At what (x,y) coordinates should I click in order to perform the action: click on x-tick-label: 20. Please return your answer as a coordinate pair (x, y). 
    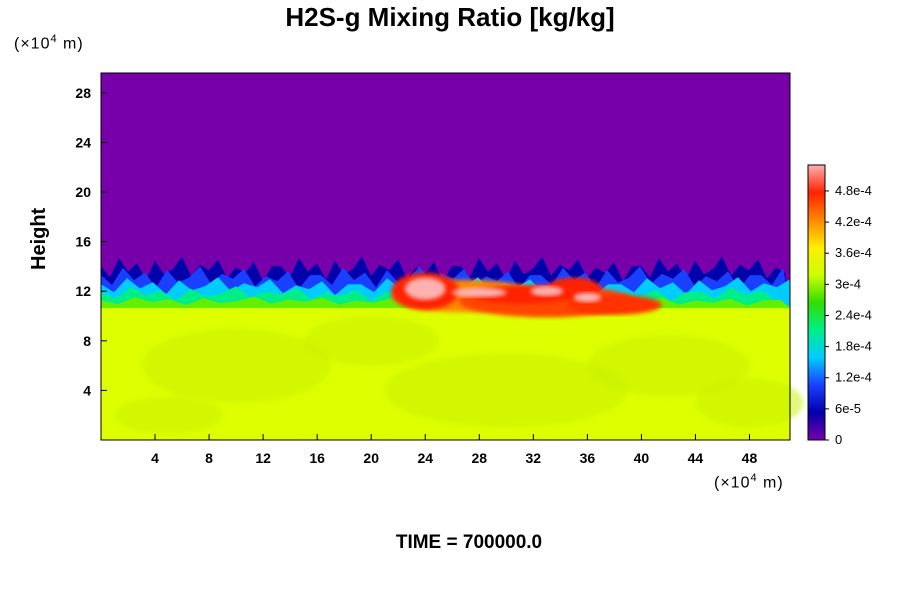
    Looking at the image, I should click on (371, 458).